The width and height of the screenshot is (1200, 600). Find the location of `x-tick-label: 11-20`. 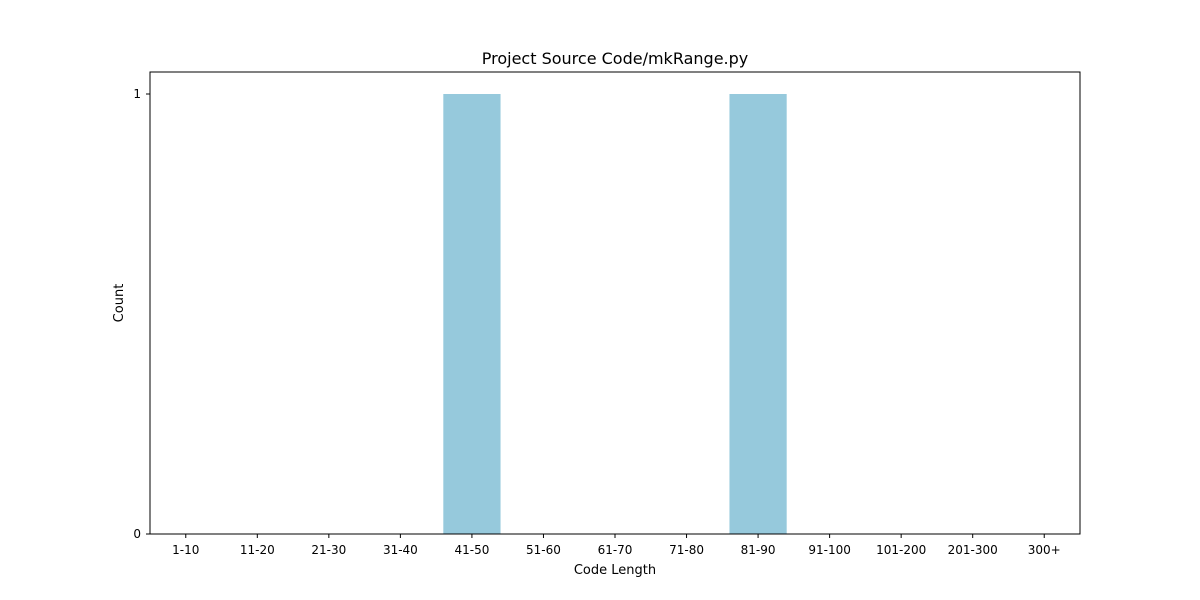

x-tick-label: 11-20 is located at coordinates (257, 550).